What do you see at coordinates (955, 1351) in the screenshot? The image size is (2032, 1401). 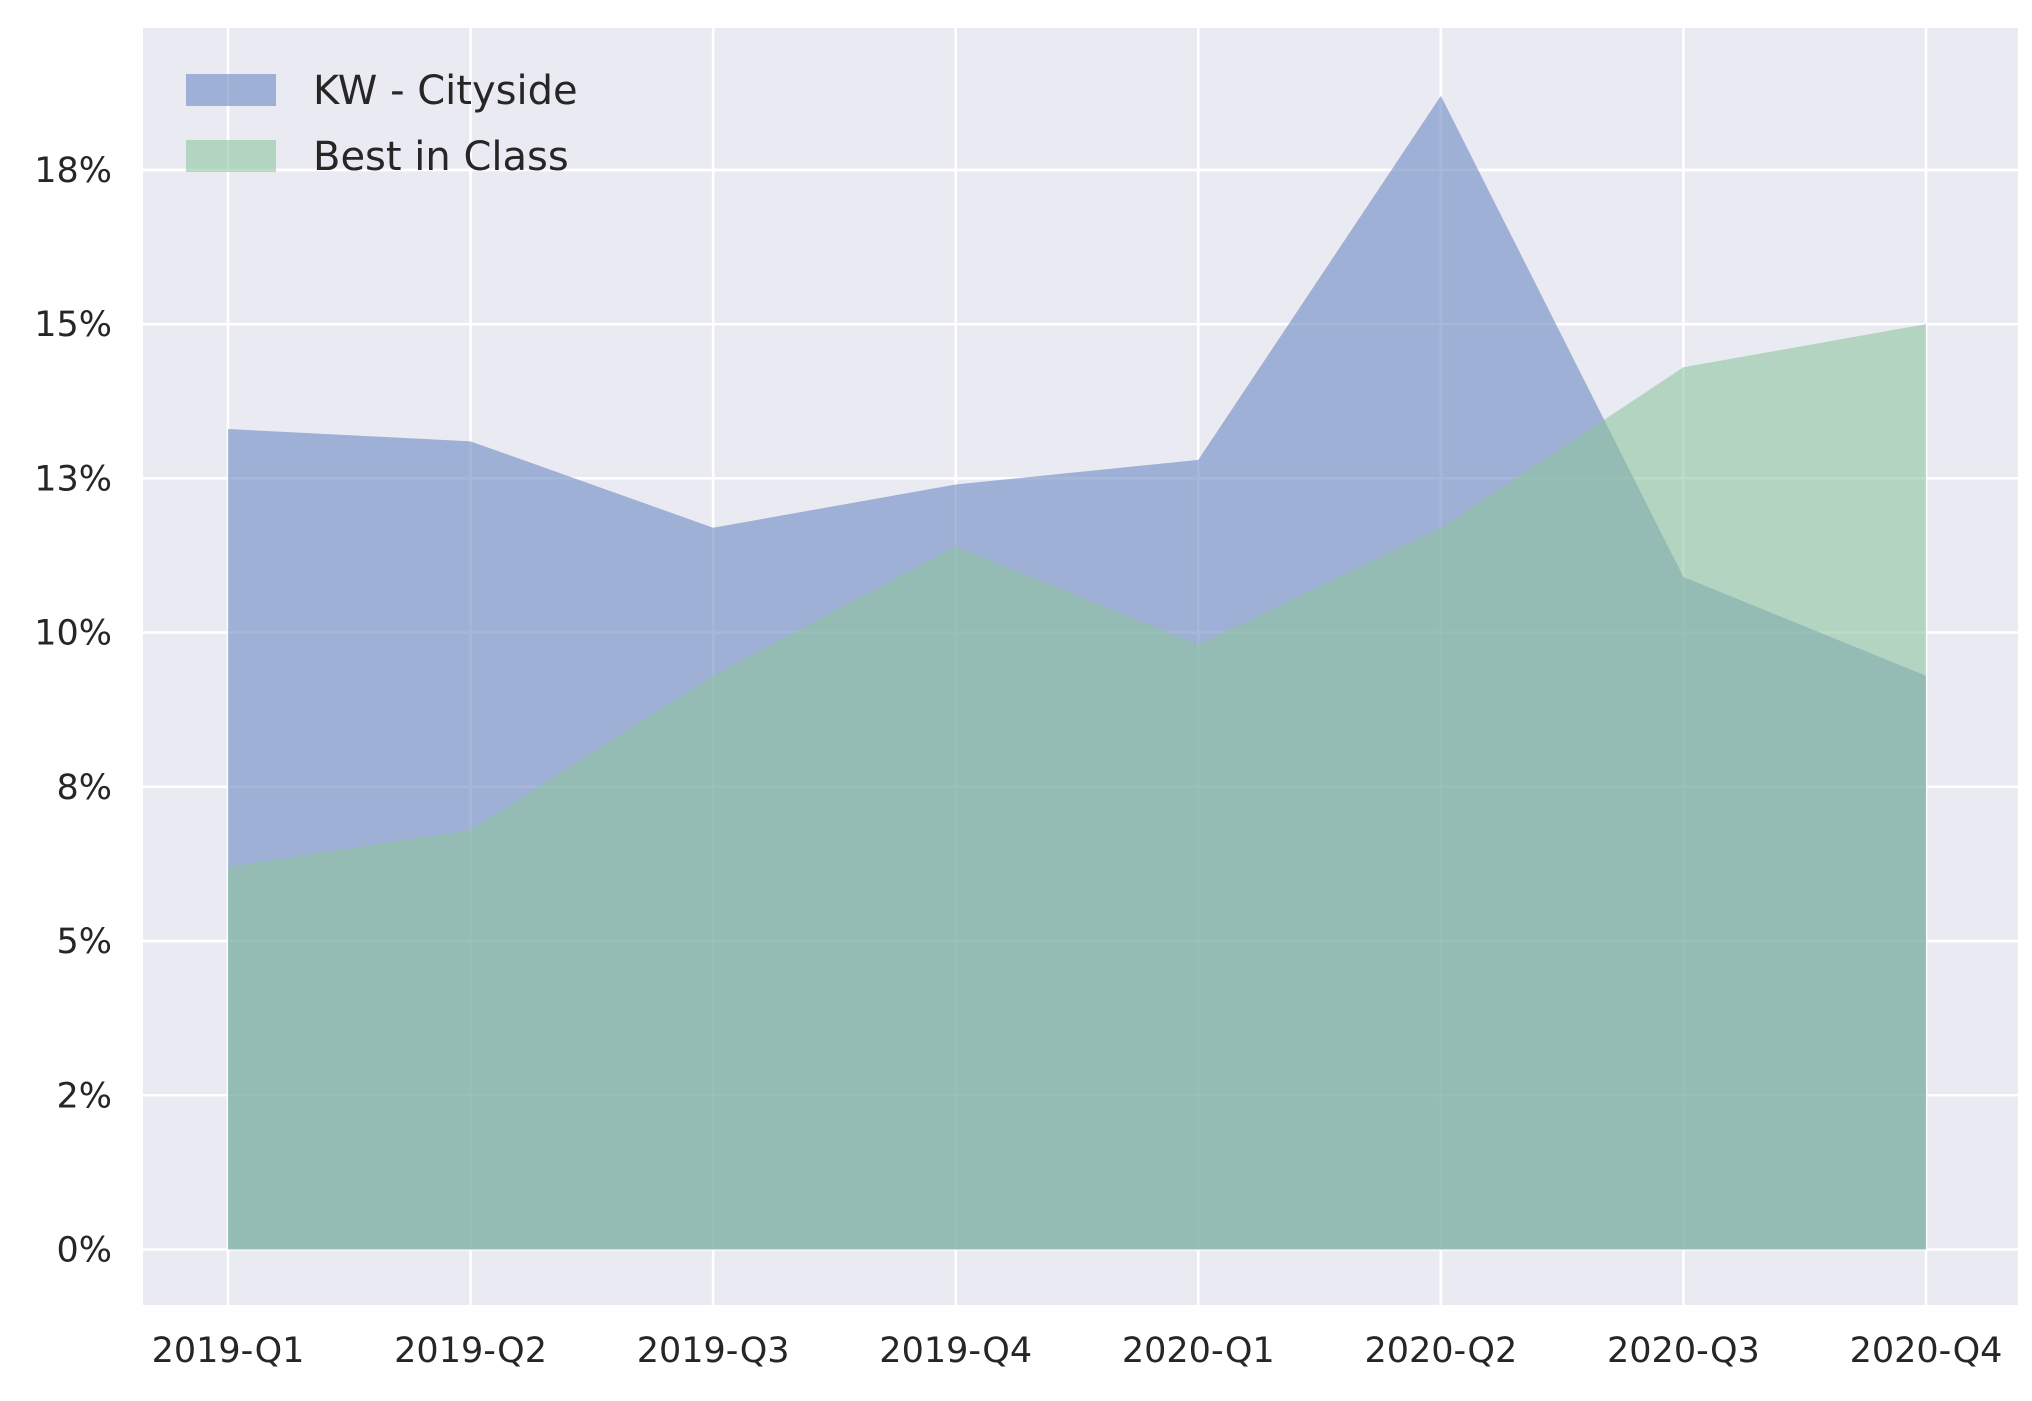 I see `x-tick-label: 2019-Q4` at bounding box center [955, 1351].